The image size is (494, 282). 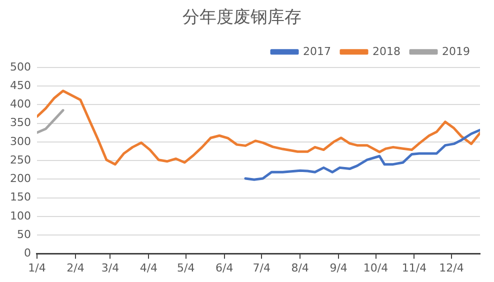 What do you see at coordinates (149, 267) in the screenshot?
I see `x-tick-label: 4/4` at bounding box center [149, 267].